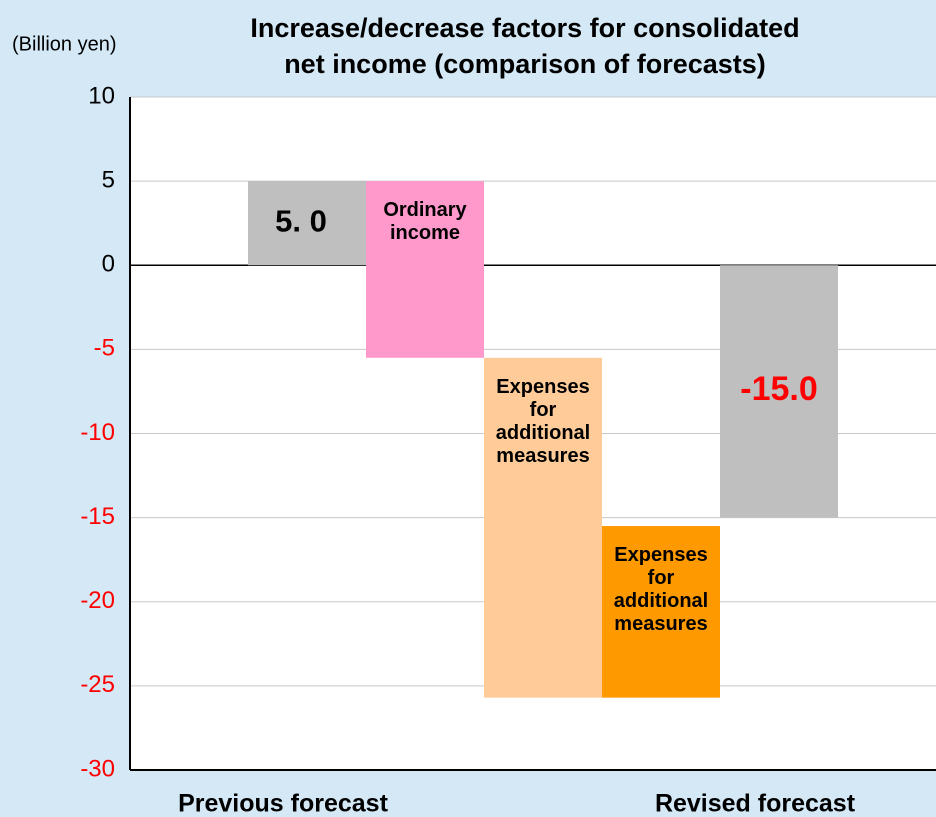 Image resolution: width=936 pixels, height=817 pixels. Describe the element at coordinates (97, 432) in the screenshot. I see `y-tick-label: -10` at that location.